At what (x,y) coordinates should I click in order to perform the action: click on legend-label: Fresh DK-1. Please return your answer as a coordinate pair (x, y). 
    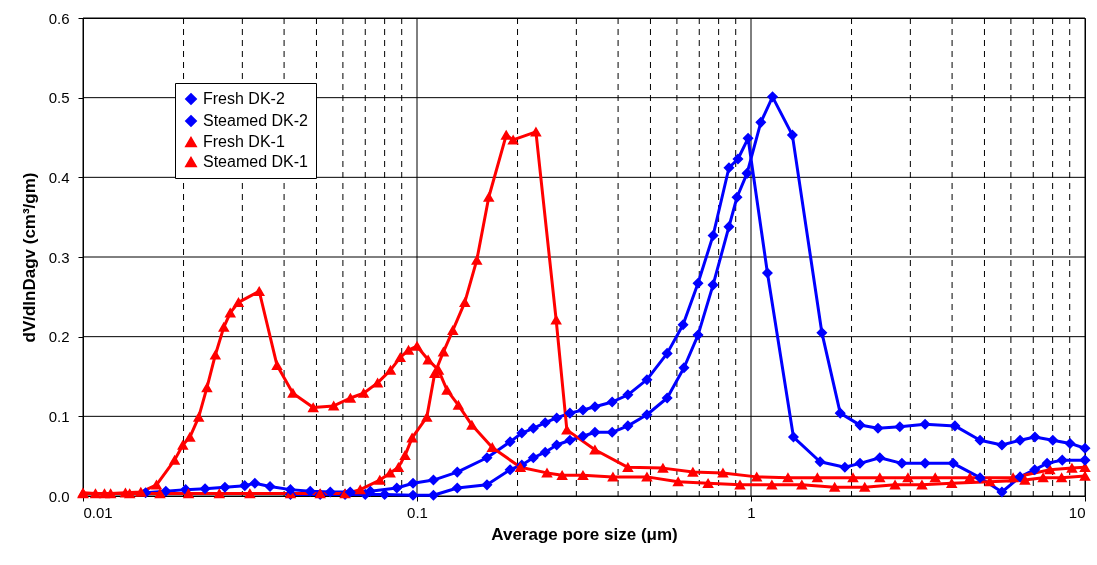
    Looking at the image, I should click on (244, 141).